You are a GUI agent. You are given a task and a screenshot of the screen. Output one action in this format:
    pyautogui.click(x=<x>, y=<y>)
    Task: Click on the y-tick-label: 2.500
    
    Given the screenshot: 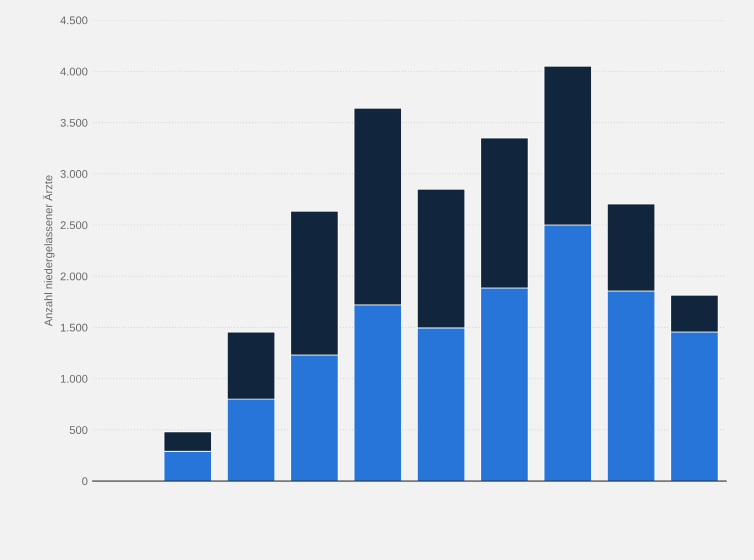 What is the action you would take?
    pyautogui.click(x=74, y=225)
    